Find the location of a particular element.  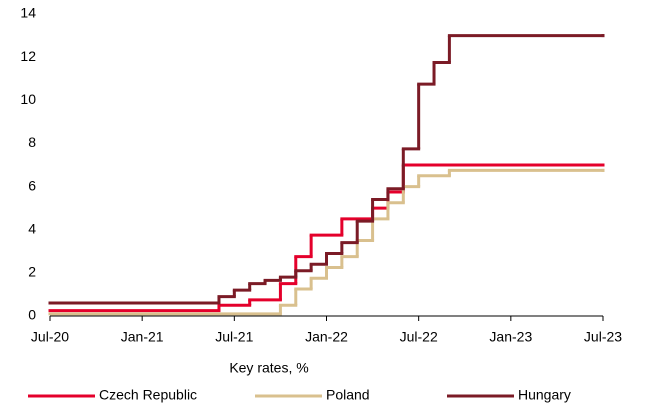

x-tick-label: Jul-22 is located at coordinates (419, 337).